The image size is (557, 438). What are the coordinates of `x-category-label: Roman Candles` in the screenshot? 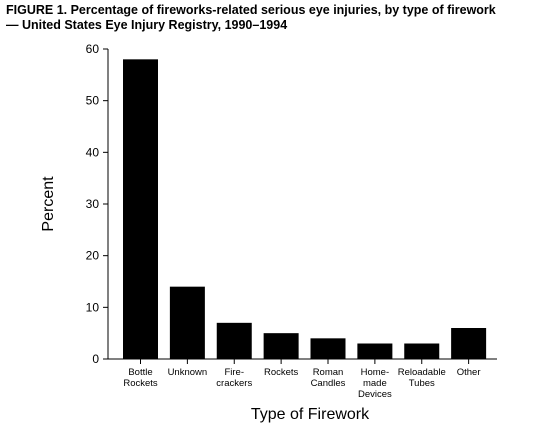 It's located at (328, 378).